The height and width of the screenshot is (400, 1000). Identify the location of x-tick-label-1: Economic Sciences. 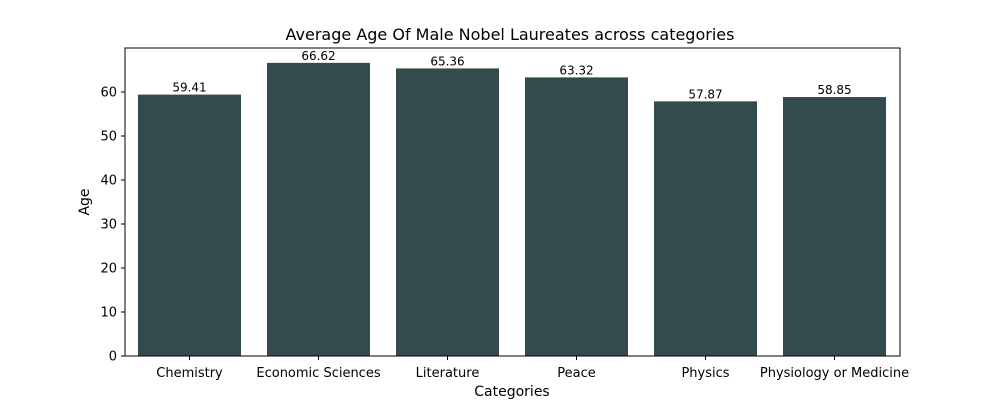
(318, 373).